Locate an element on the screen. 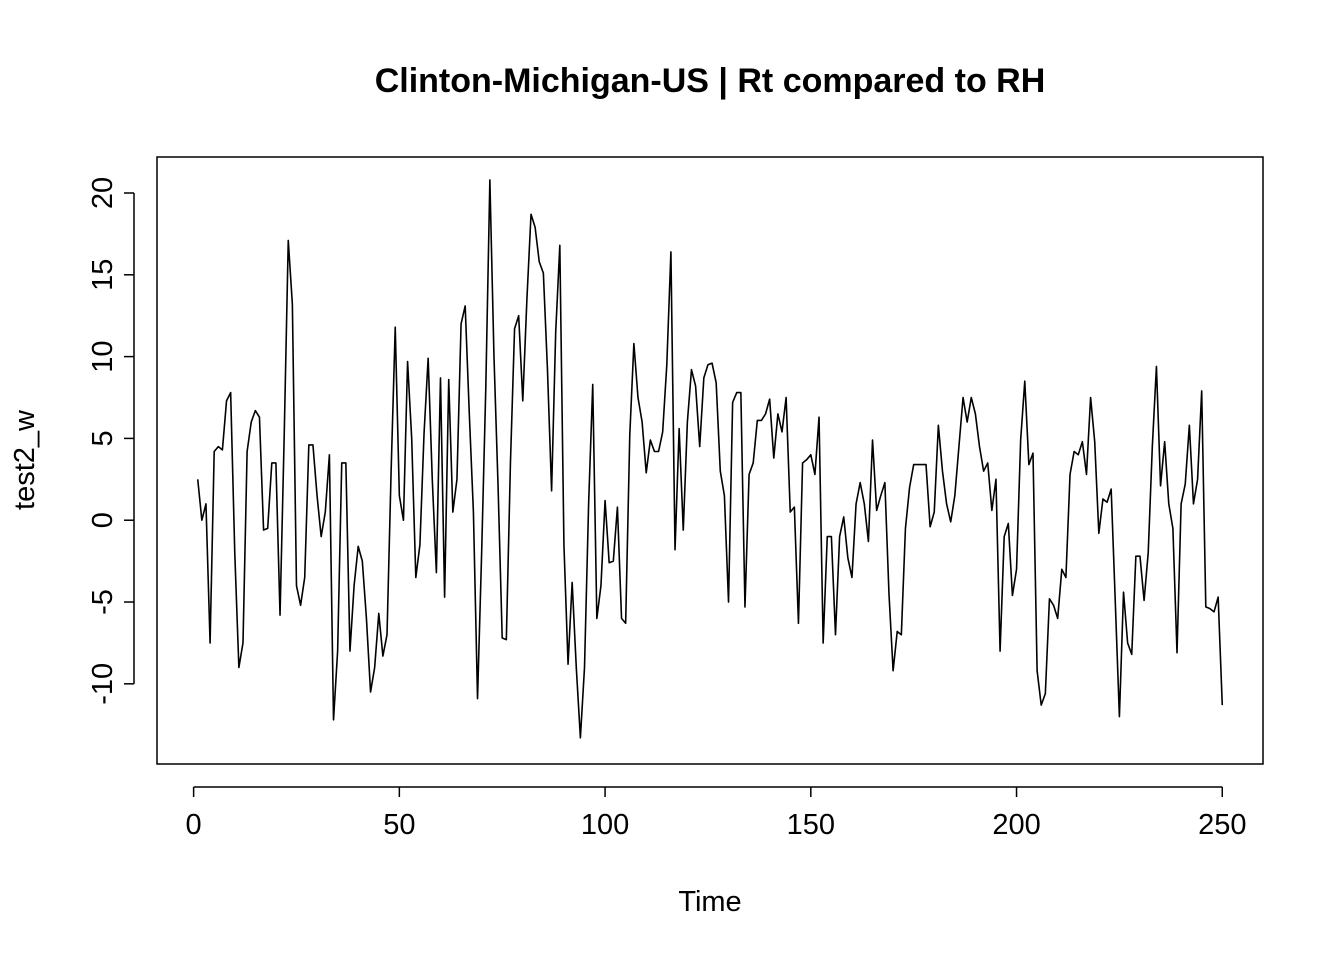  x-tick-label: 0 is located at coordinates (194, 825).